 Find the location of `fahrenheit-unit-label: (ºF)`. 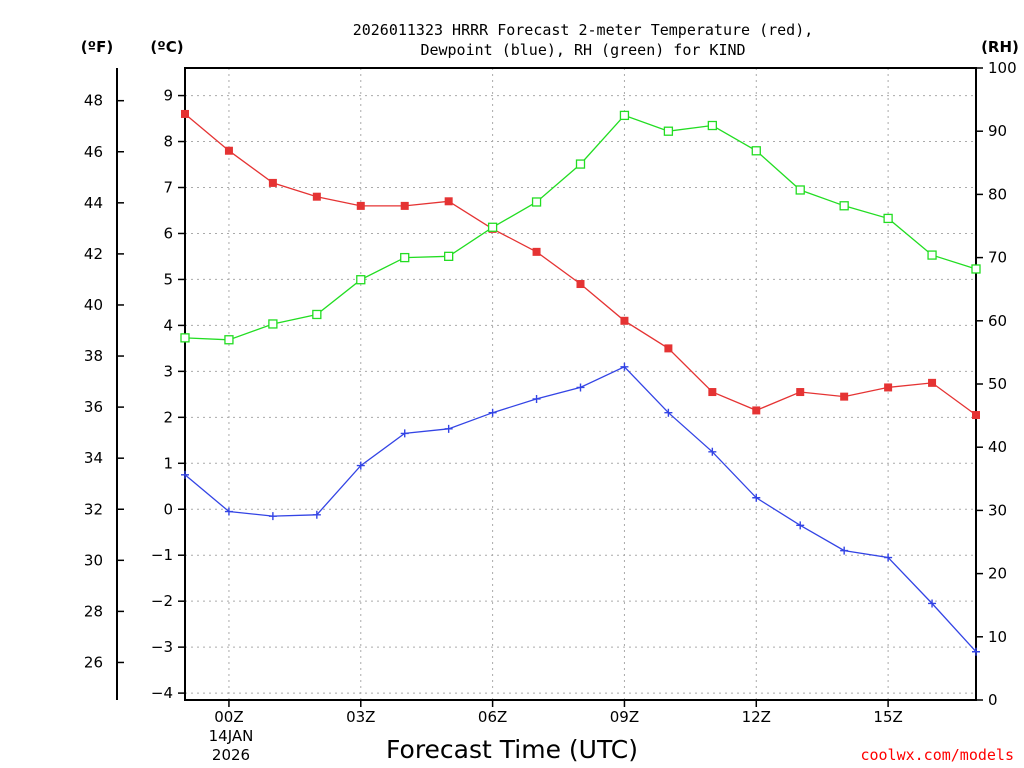

fahrenheit-unit-label: (ºF) is located at coordinates (97, 47).